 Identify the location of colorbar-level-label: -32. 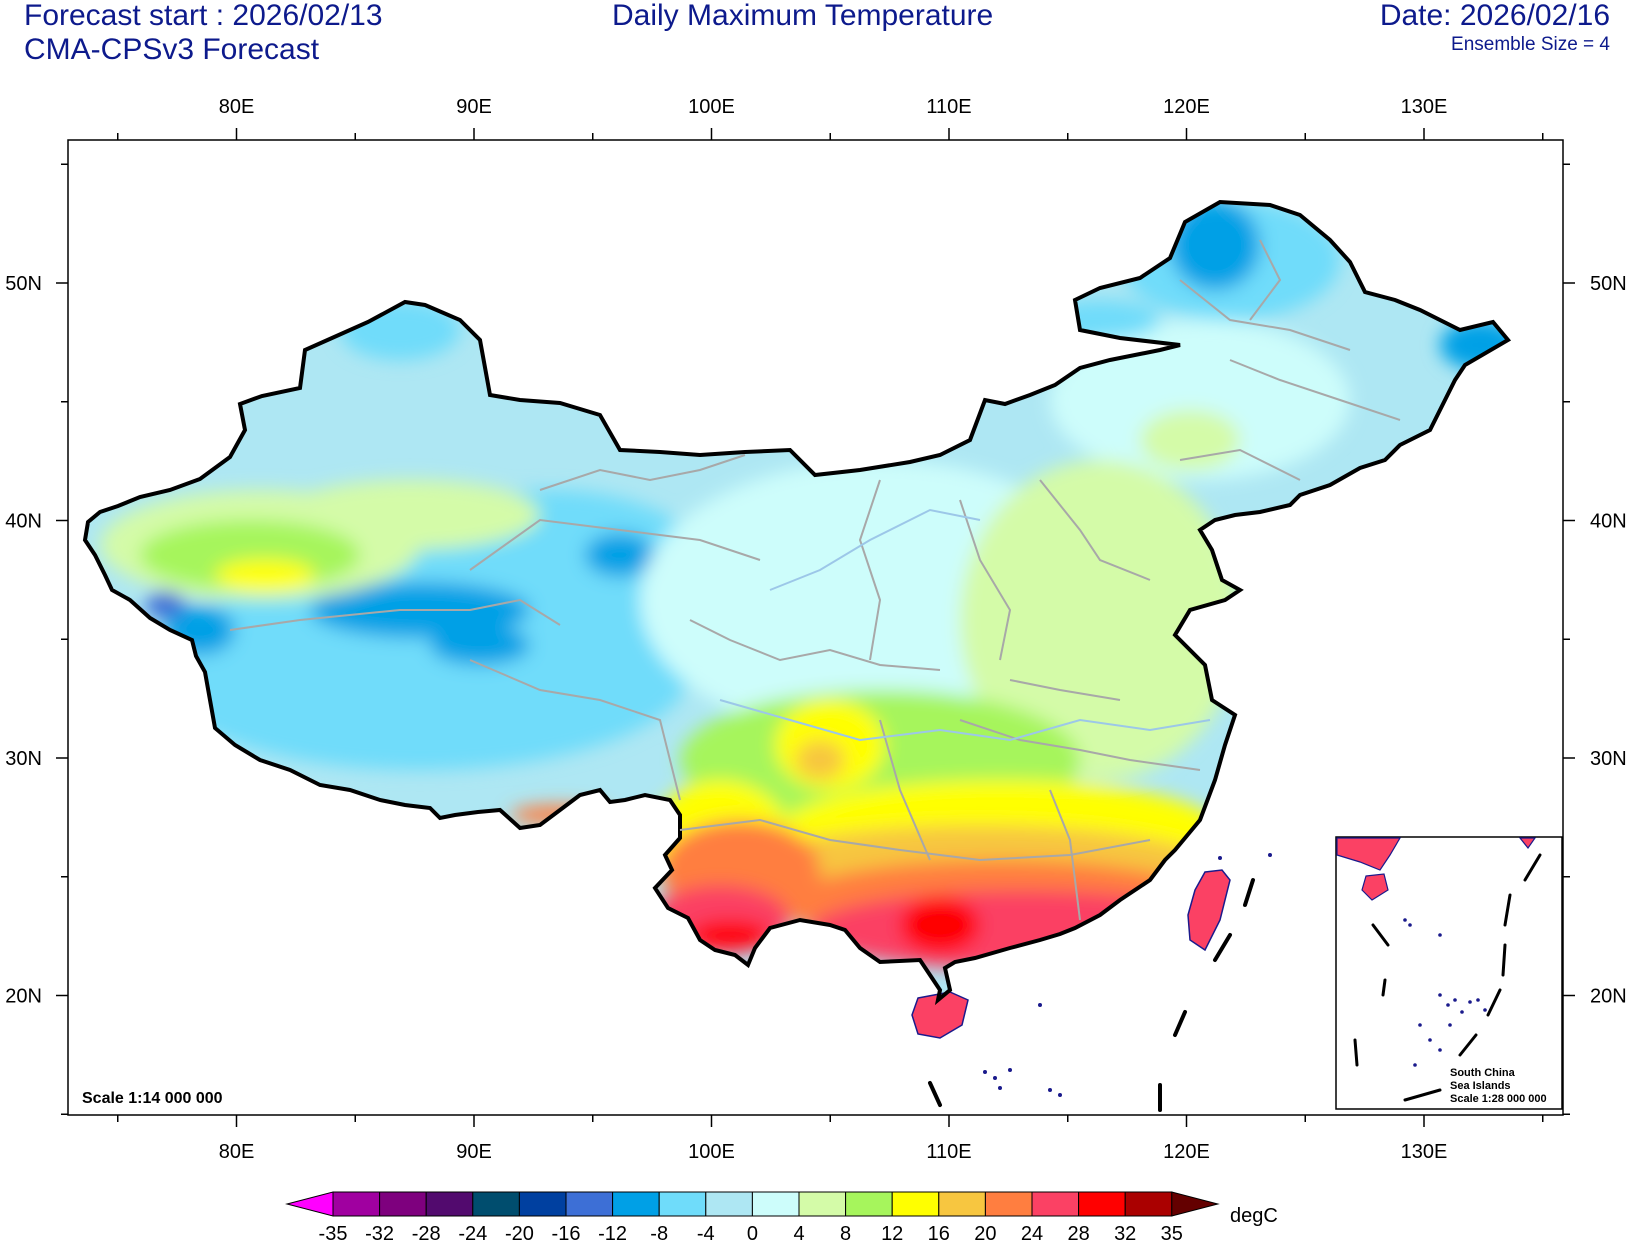
(379, 1232).